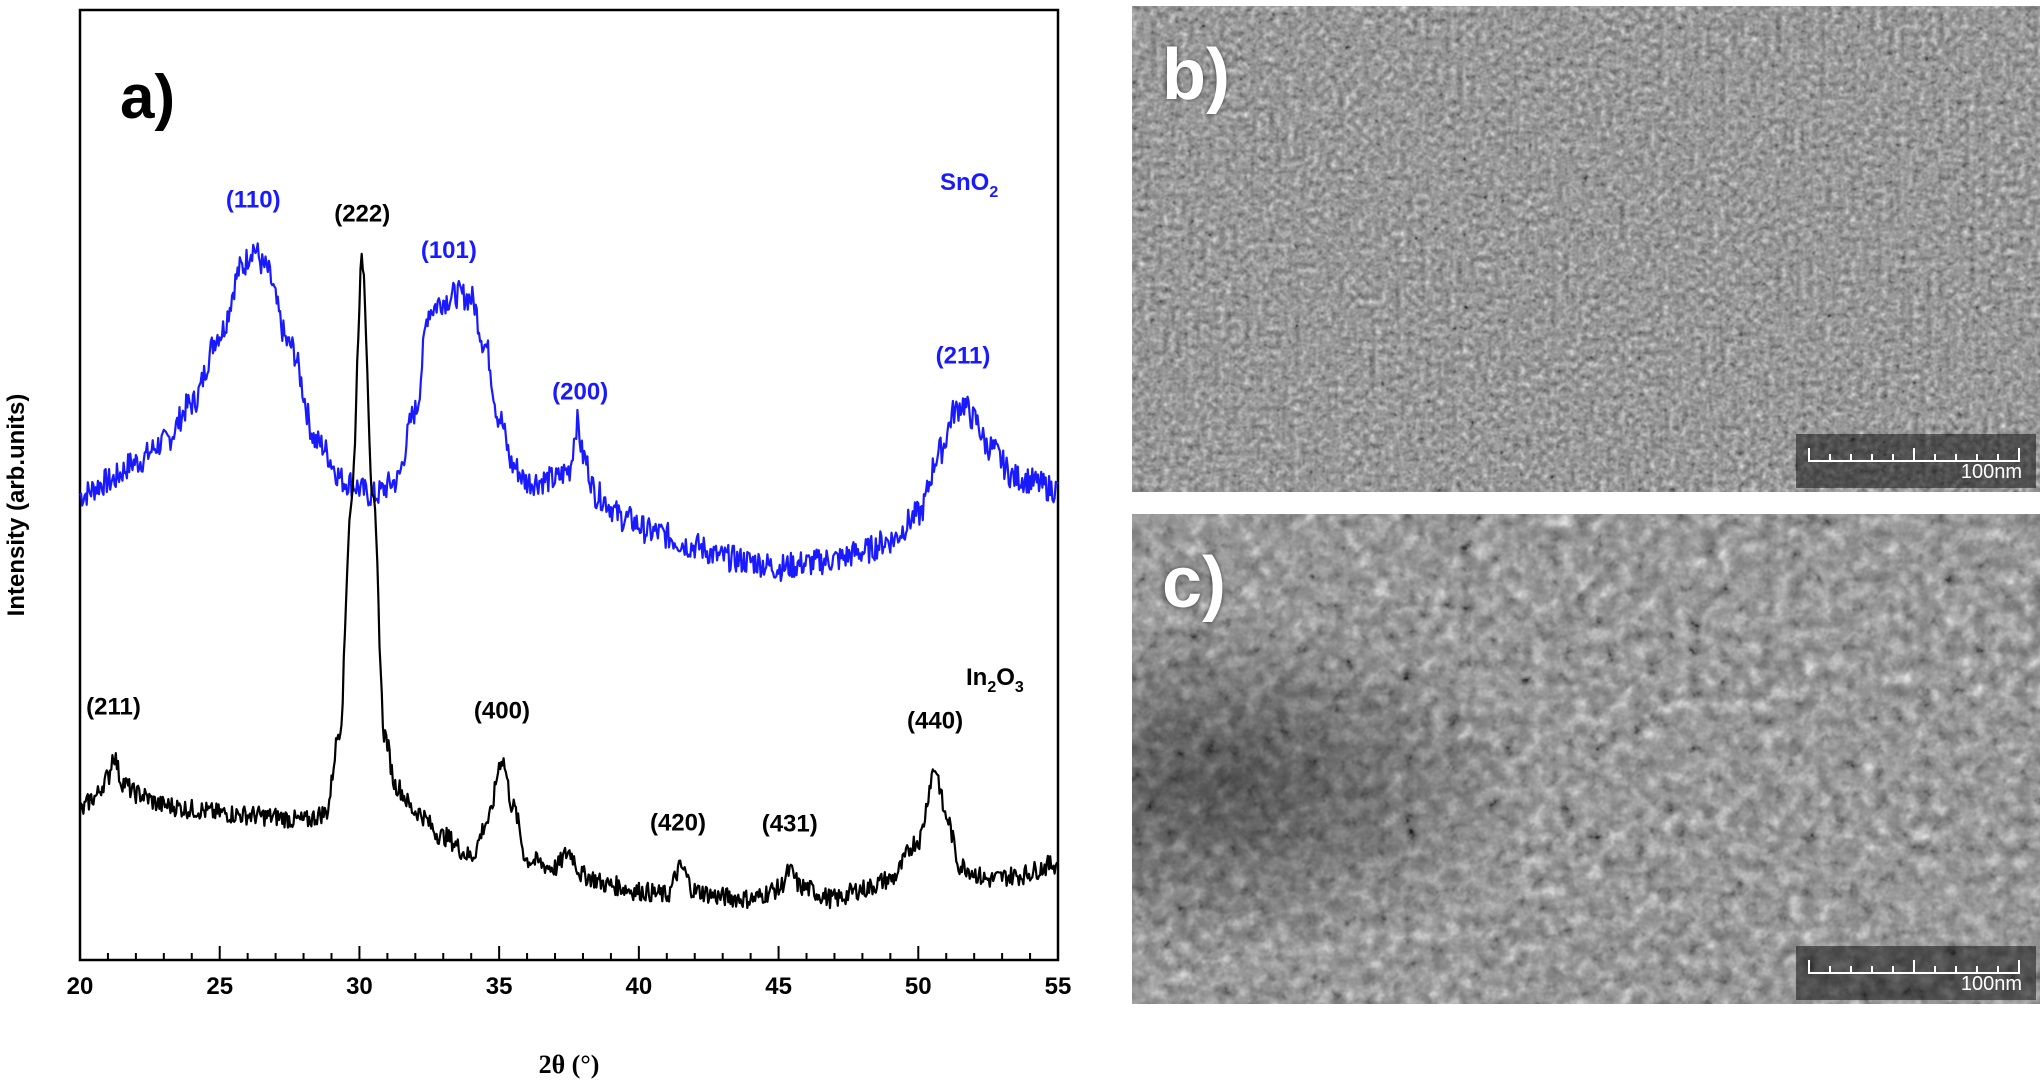  Describe the element at coordinates (80, 986) in the screenshot. I see `x-tick-label: 20` at that location.